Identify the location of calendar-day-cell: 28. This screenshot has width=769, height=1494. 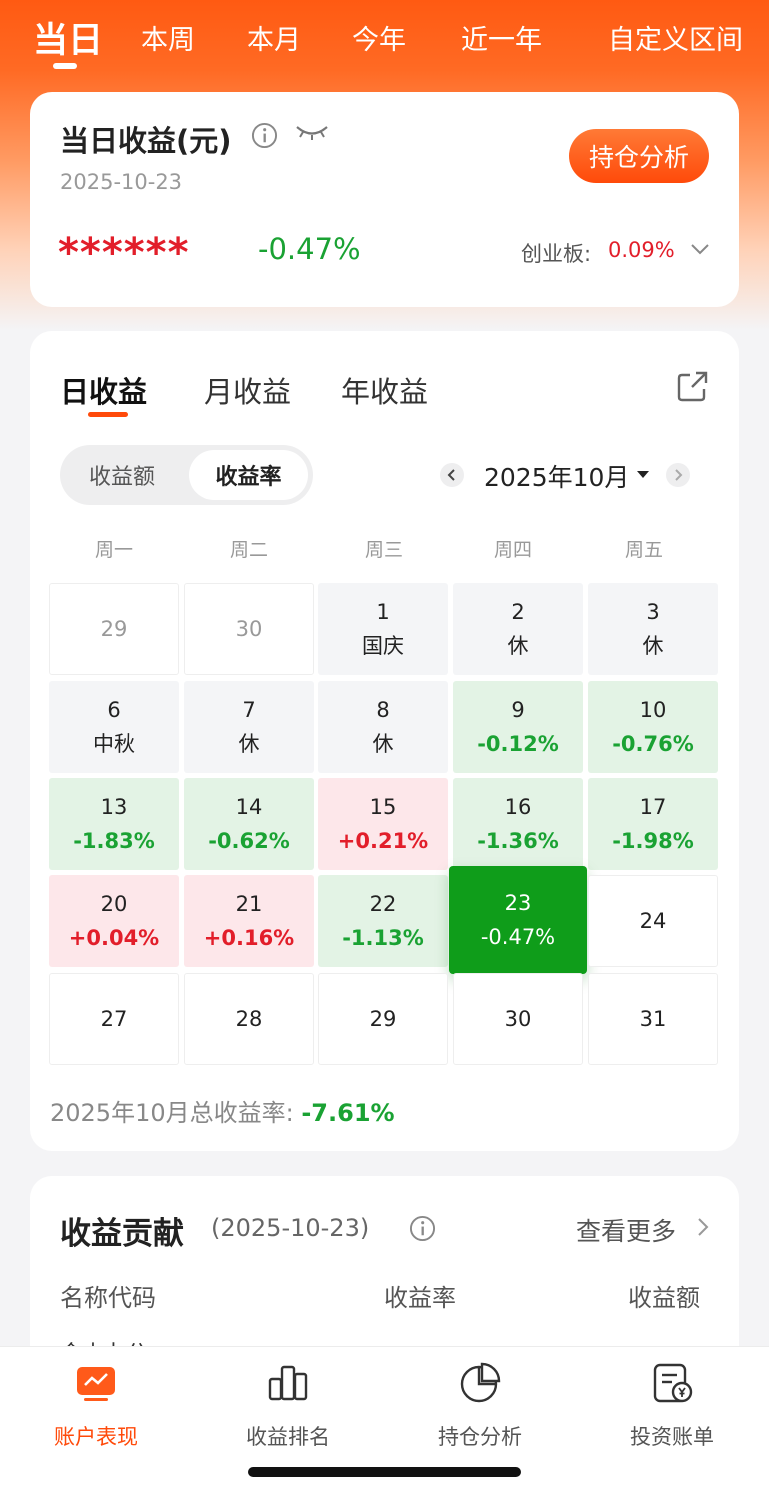
(249, 1019).